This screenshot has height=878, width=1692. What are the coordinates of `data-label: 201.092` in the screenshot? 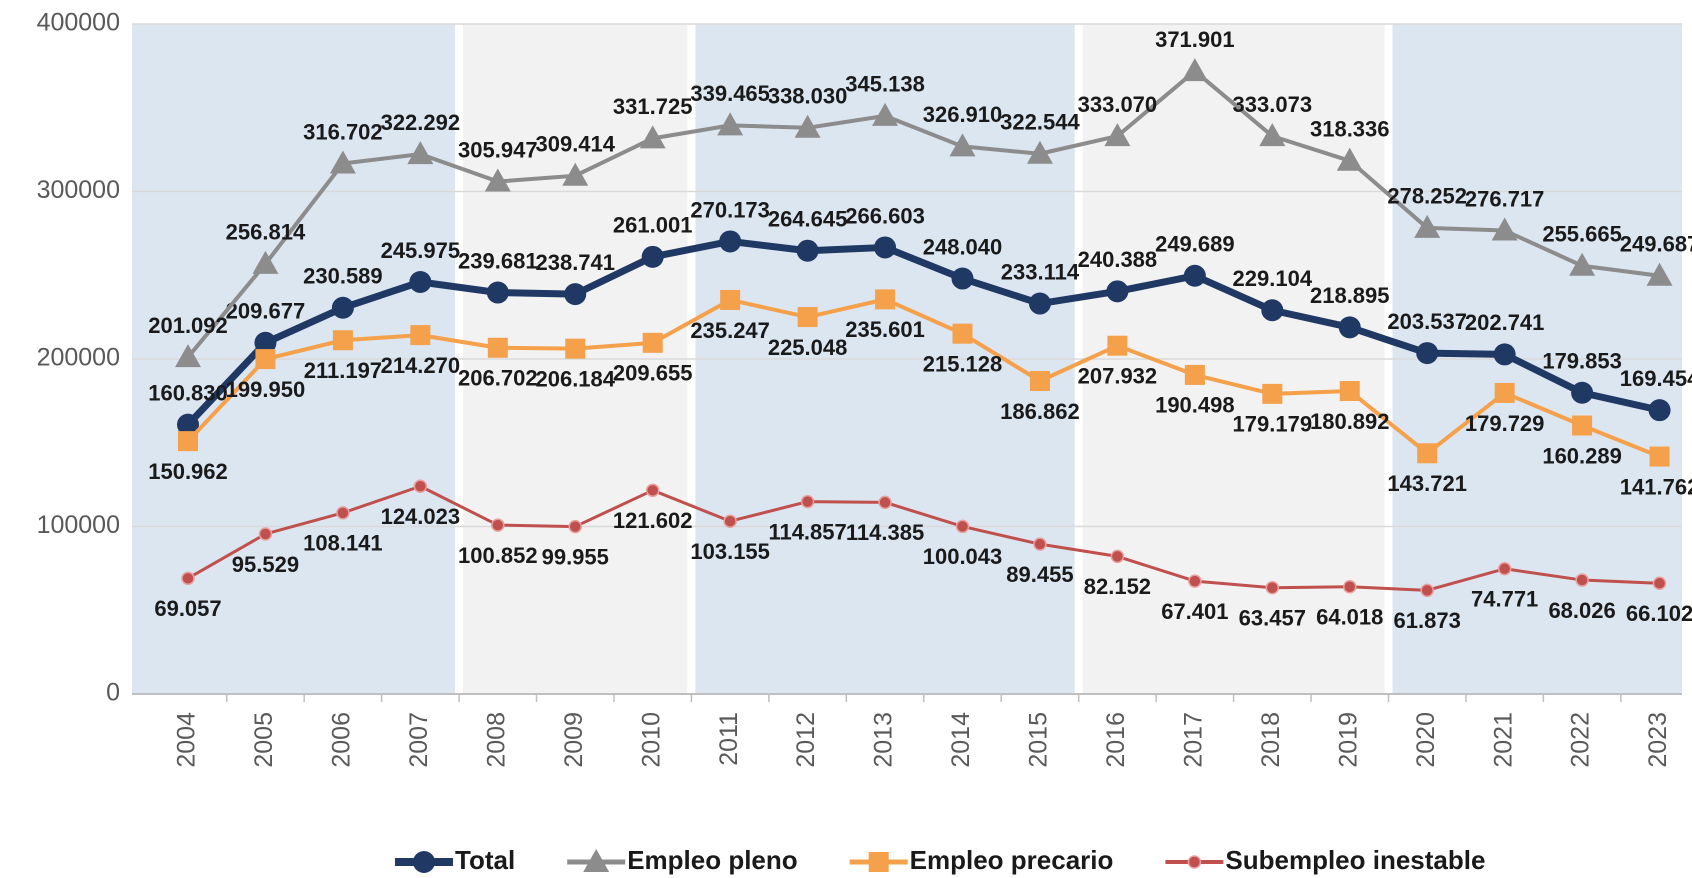 It's located at (188, 325).